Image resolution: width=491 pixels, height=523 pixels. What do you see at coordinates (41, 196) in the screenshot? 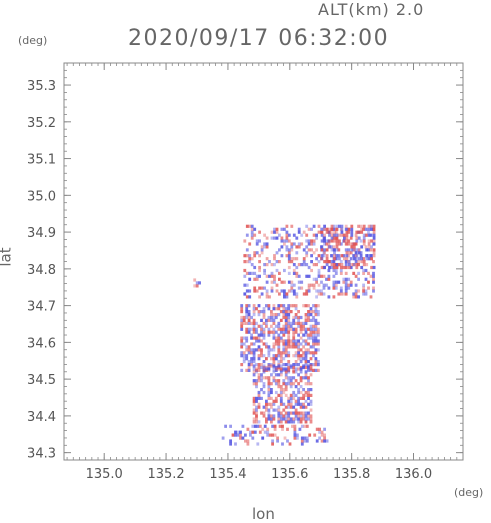
I see `y-tick-label: 35.0` at bounding box center [41, 196].